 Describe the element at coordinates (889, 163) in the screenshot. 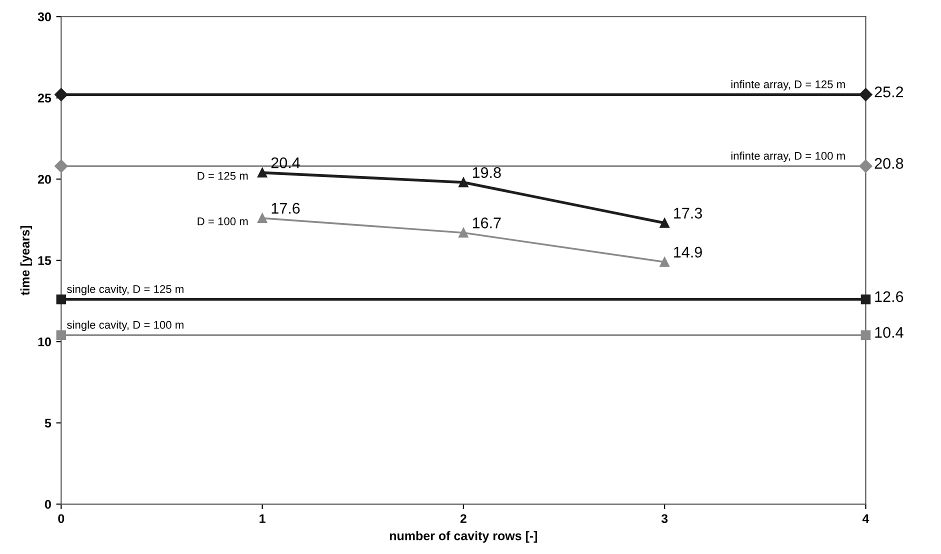

I see `data-label: 20.8` at that location.